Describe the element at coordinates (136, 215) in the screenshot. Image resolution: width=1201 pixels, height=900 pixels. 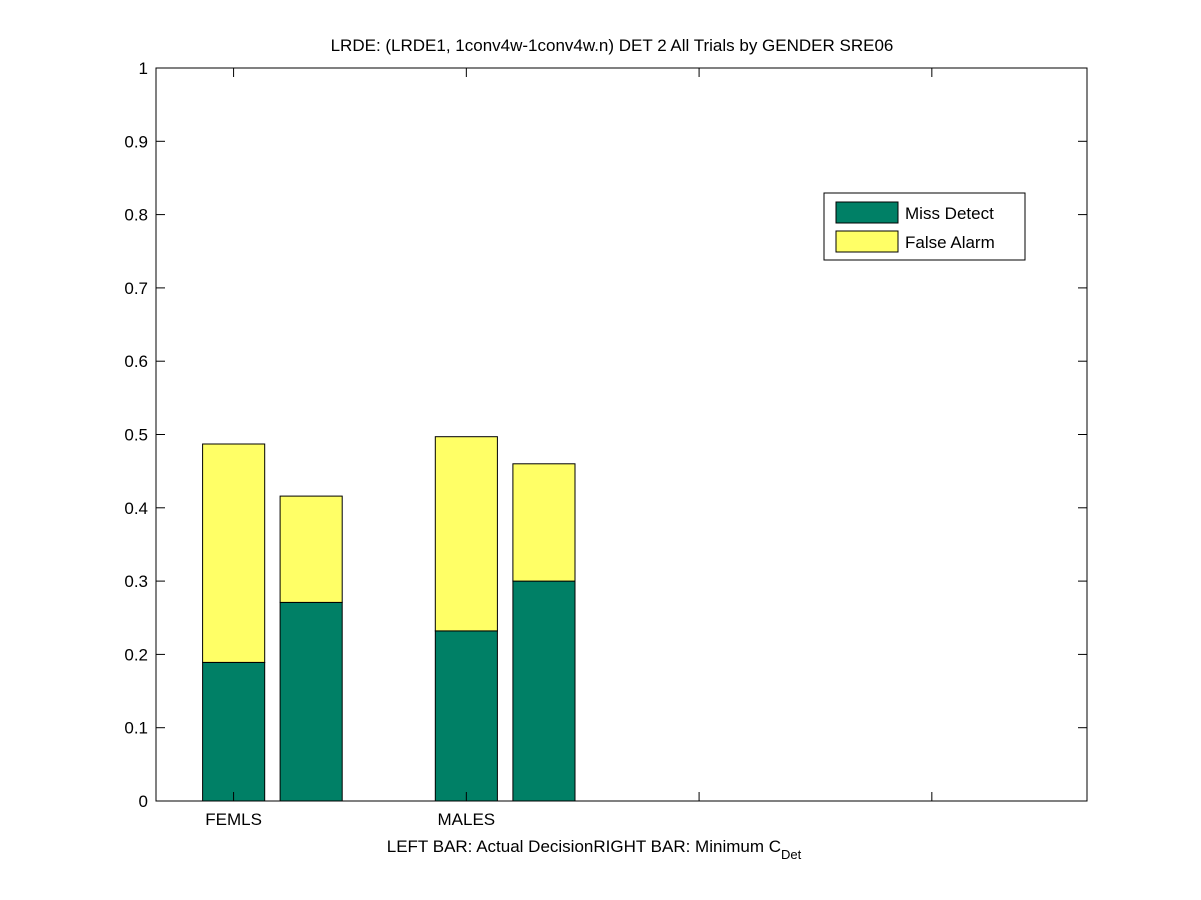
I see `y-tick-label: 0.8` at that location.